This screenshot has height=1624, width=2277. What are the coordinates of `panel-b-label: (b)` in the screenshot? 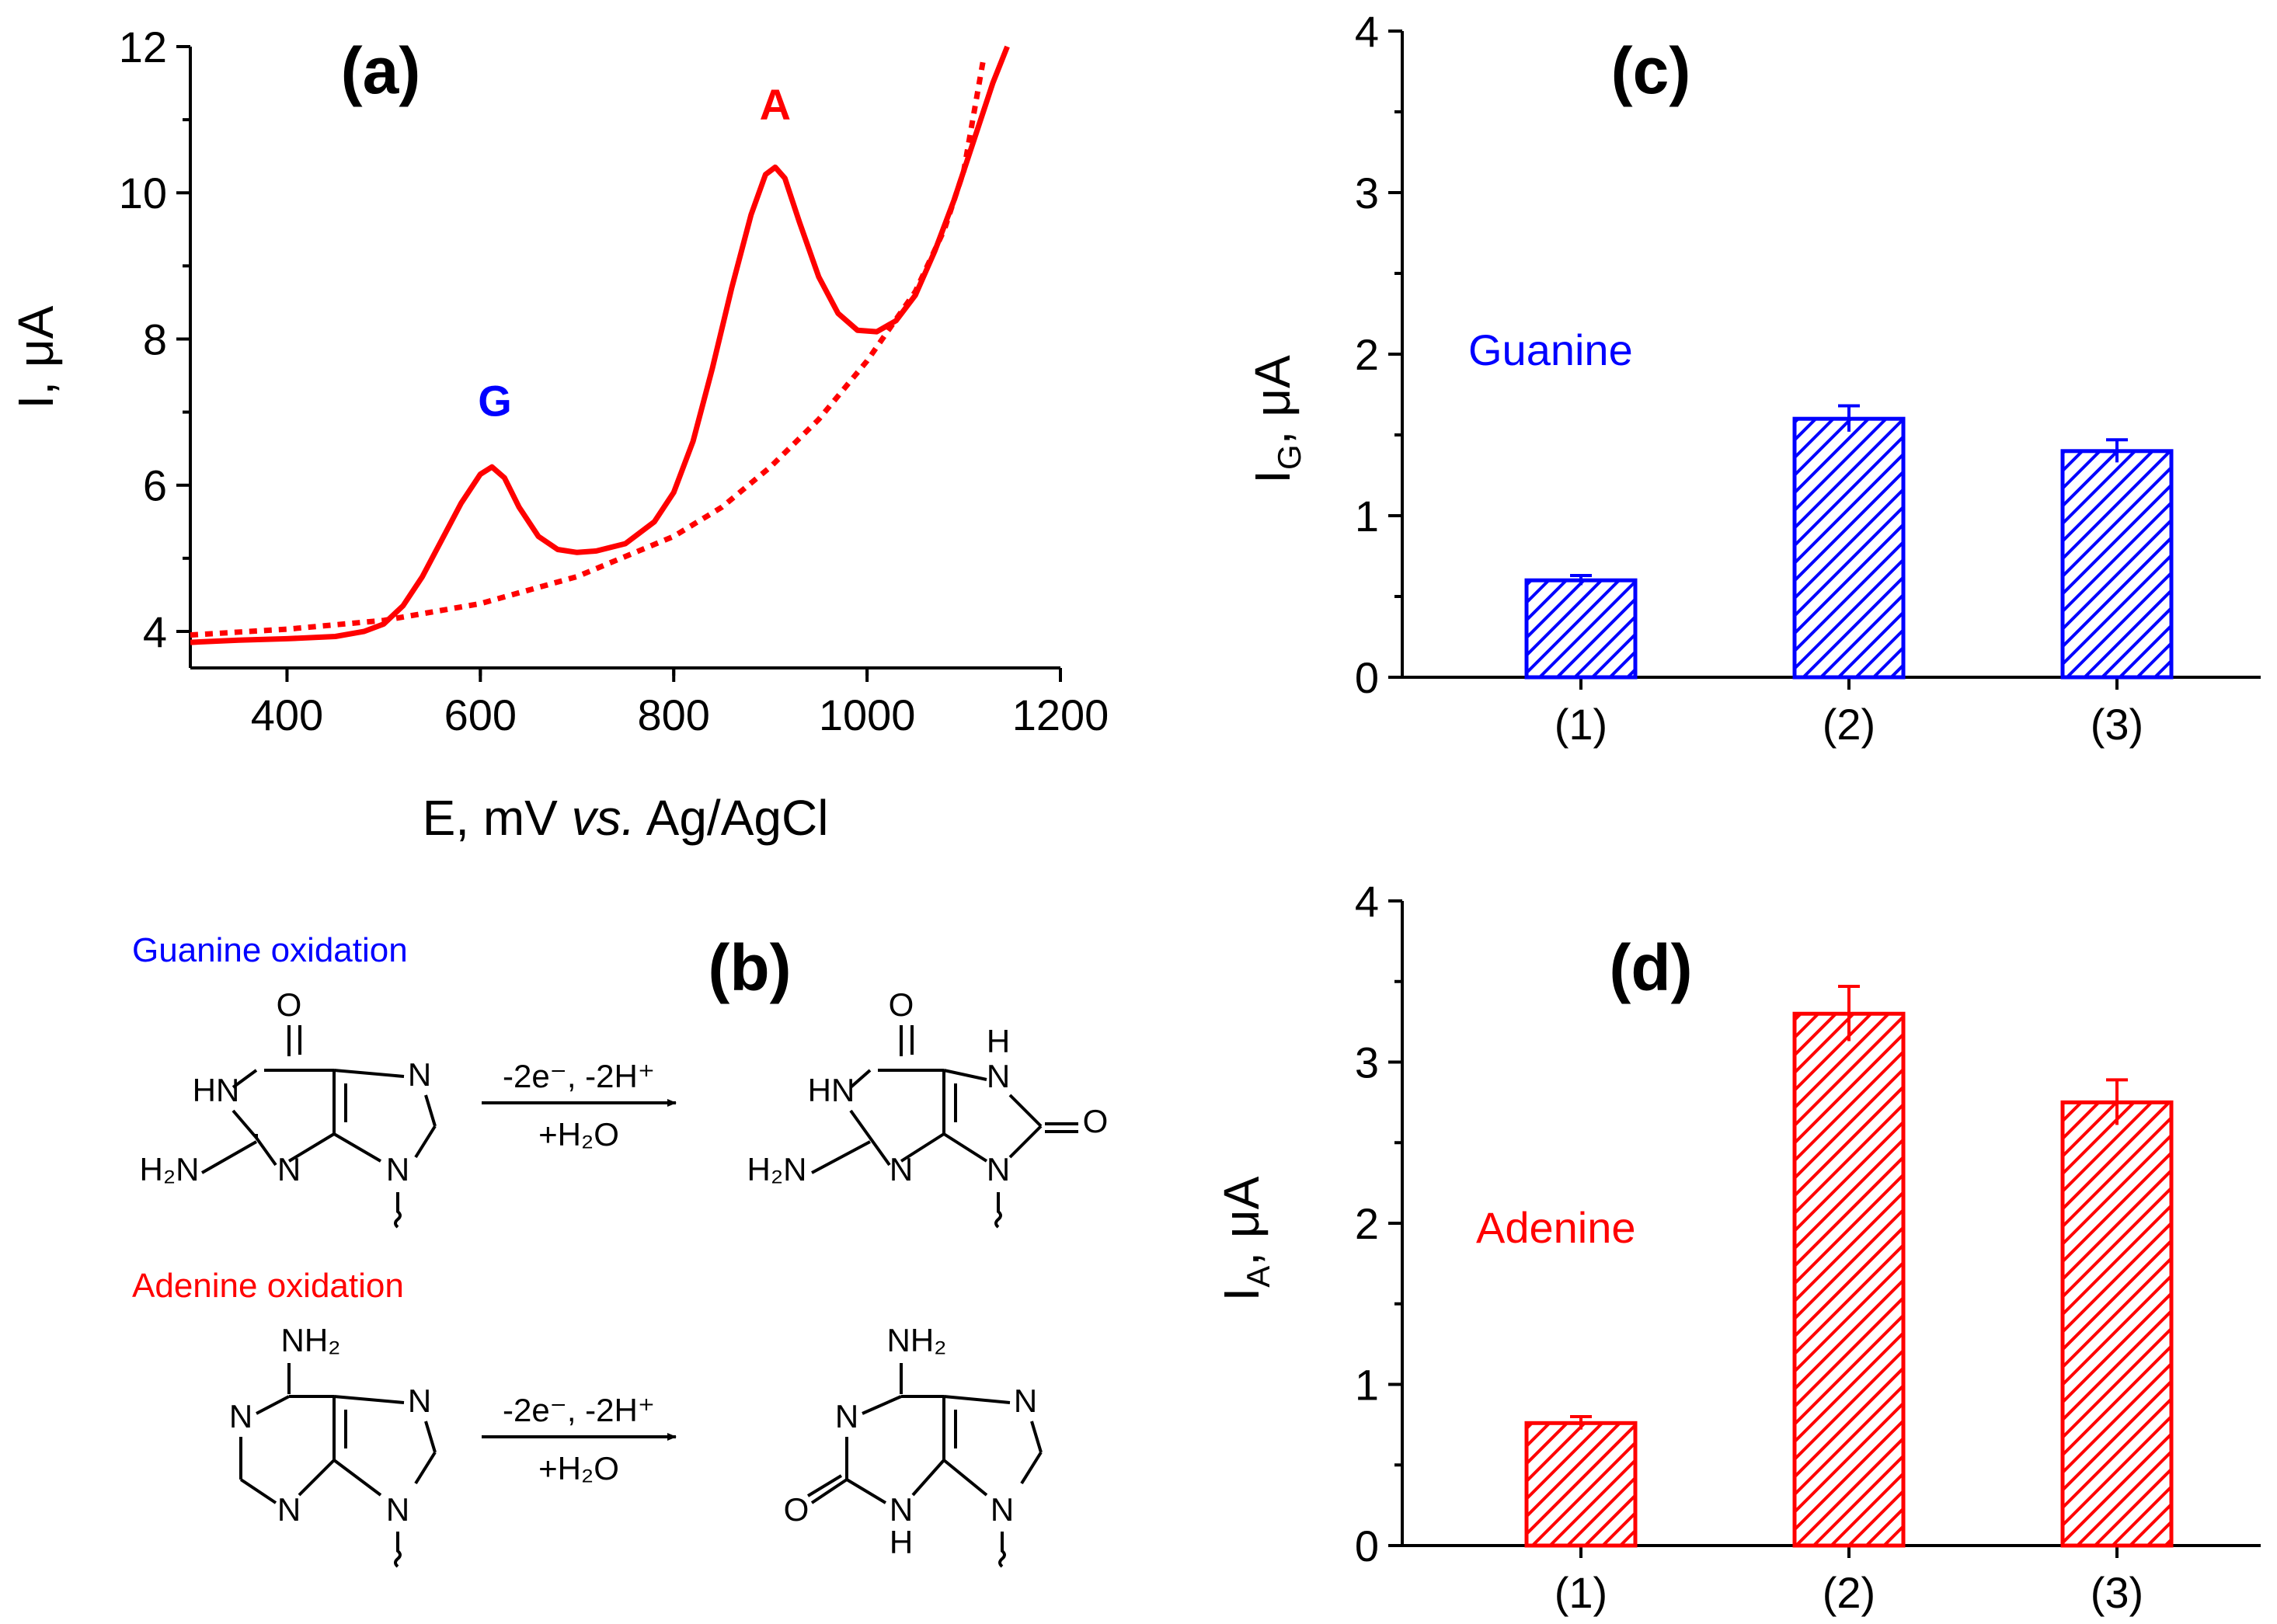 It's located at (749, 967).